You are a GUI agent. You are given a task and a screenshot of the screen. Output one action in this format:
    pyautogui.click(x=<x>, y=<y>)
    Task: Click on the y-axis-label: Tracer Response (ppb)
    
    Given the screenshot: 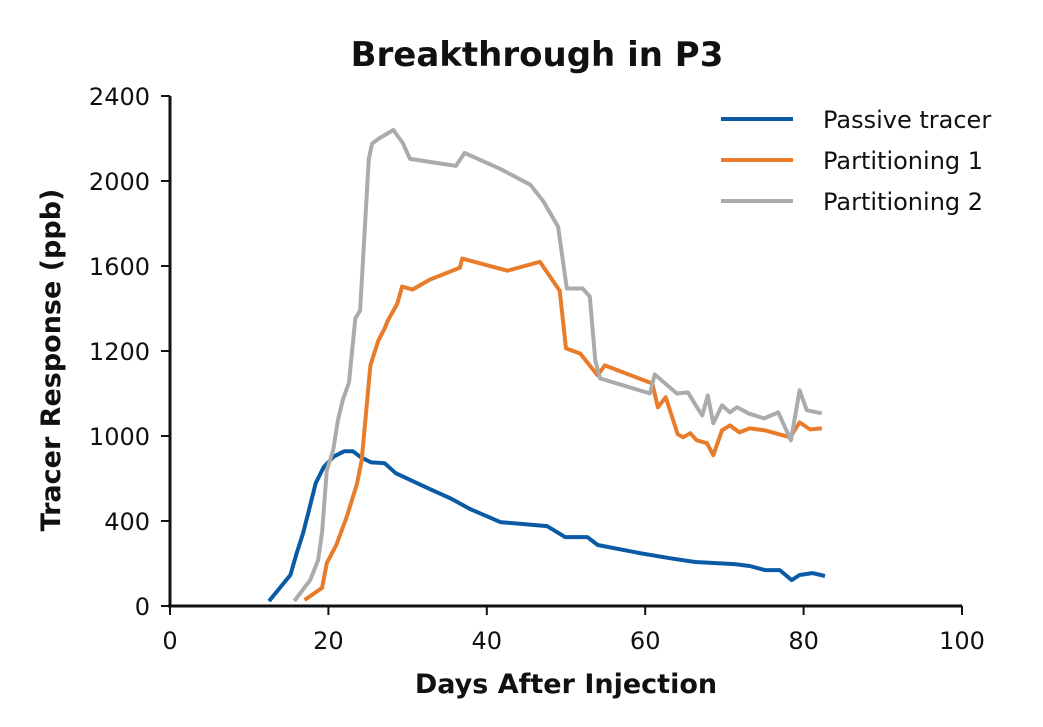 What is the action you would take?
    pyautogui.click(x=51, y=360)
    